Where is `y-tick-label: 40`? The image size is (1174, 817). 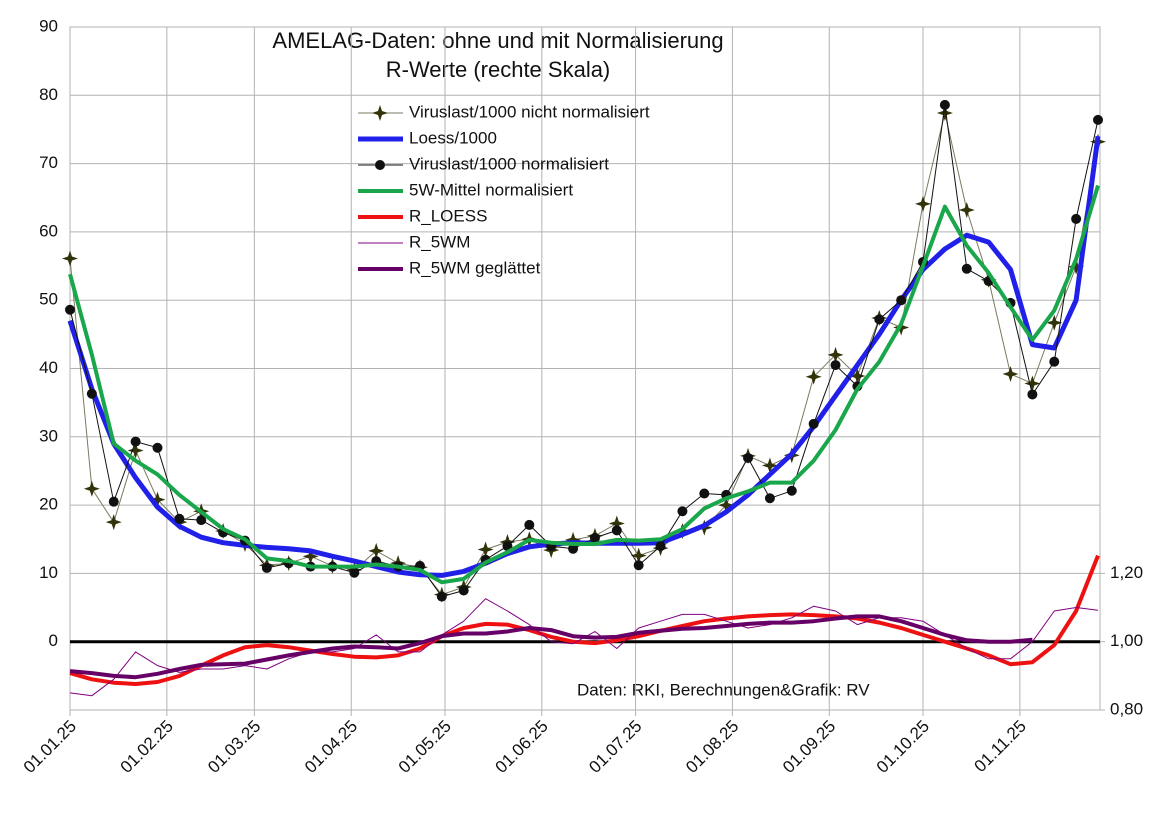 y-tick-label: 40 is located at coordinates (48, 367).